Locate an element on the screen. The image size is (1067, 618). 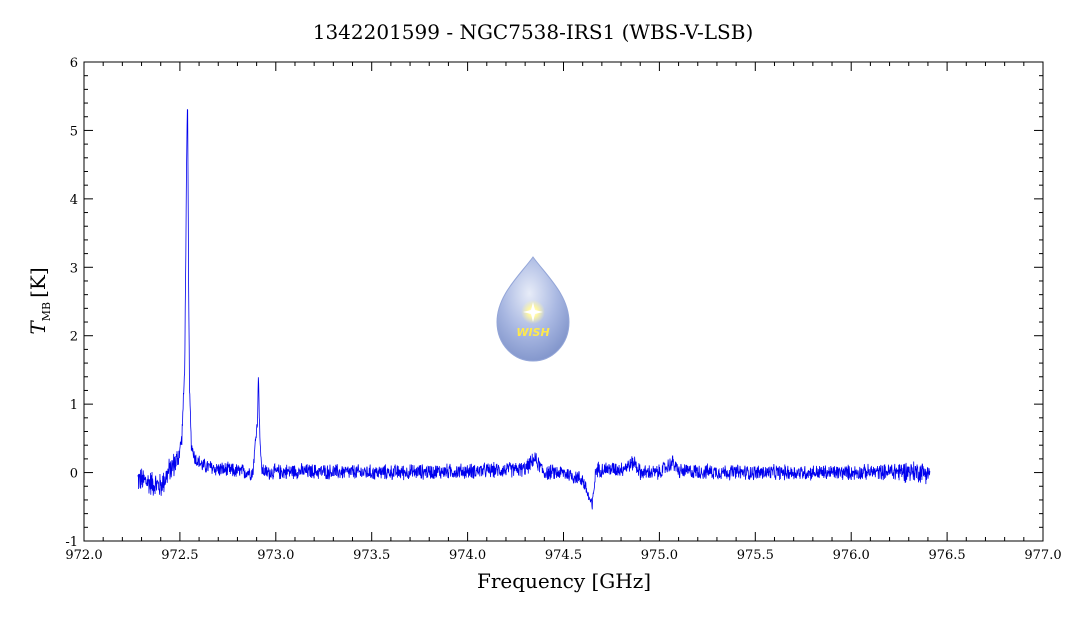
y-tick-label: 6 is located at coordinates (74, 63).